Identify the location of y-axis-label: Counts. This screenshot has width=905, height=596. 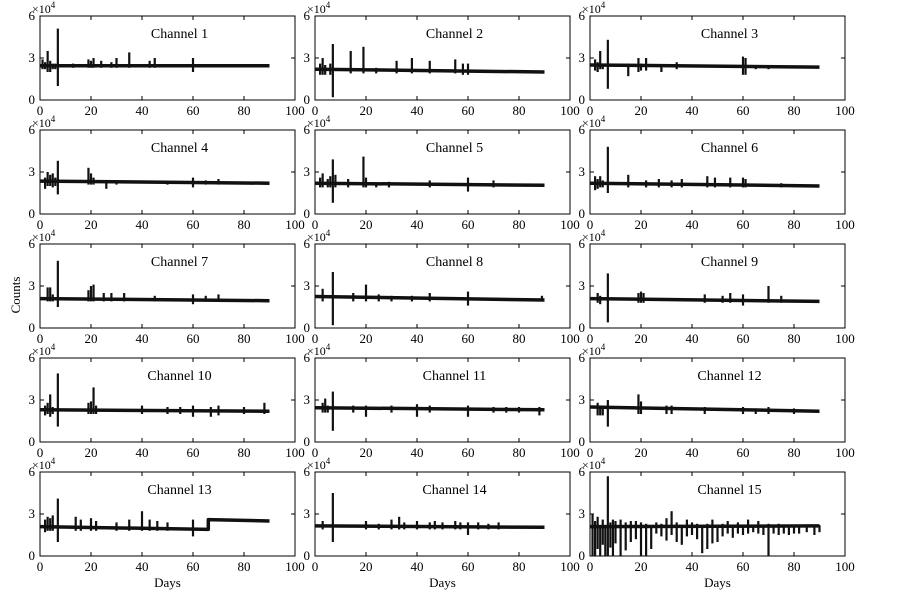
(15, 295).